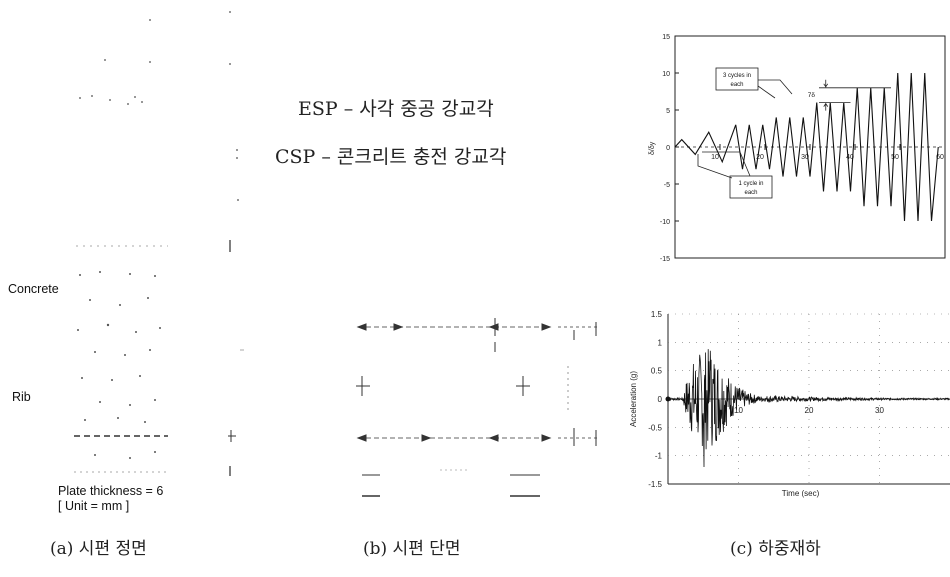 The height and width of the screenshot is (577, 950). Describe the element at coordinates (715, 166) in the screenshot. I see `annotation-1-cycle-leader` at that location.